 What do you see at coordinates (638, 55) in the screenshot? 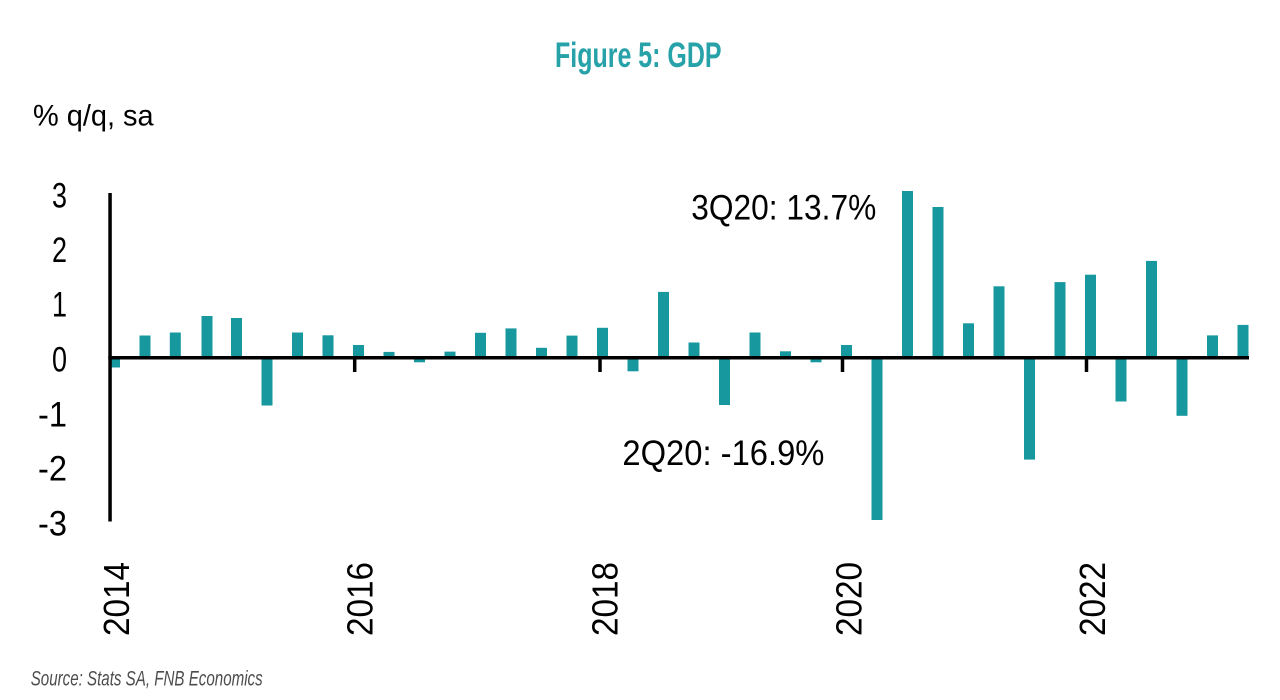
I see `svg-text: Figure 5: GDP` at bounding box center [638, 55].